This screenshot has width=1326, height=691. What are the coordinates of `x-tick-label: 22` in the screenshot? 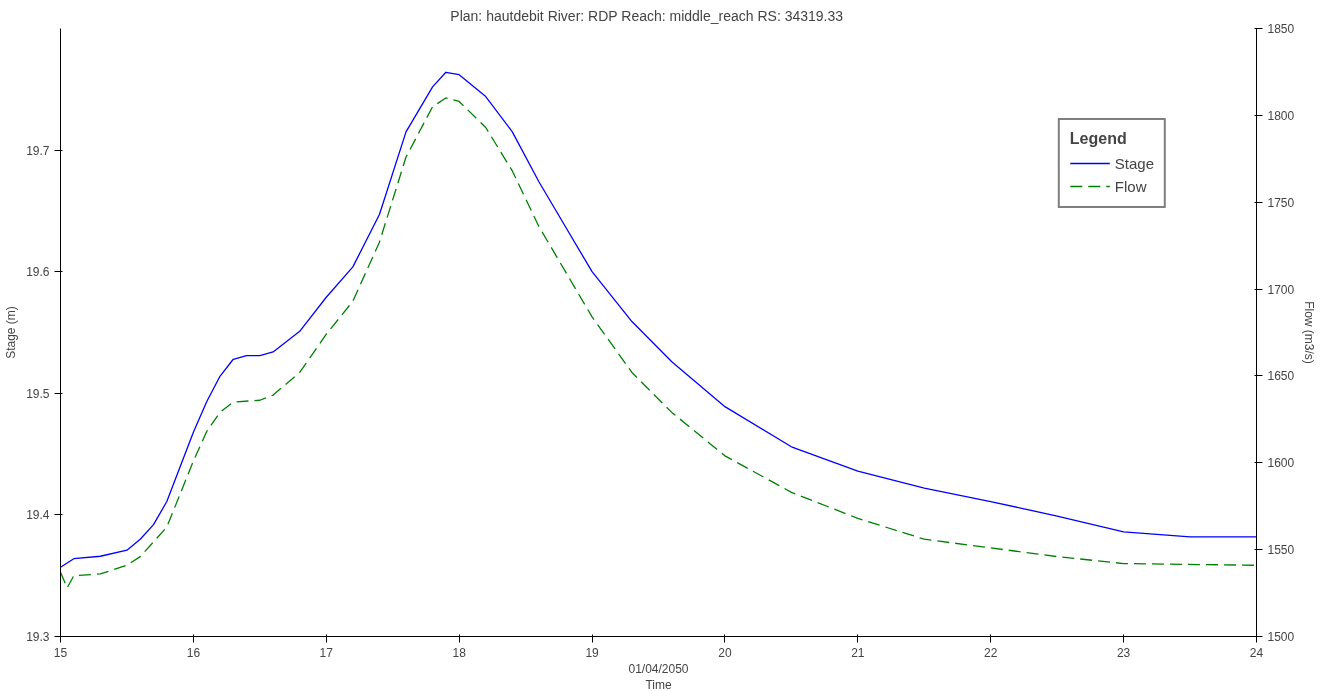 It's located at (991, 652).